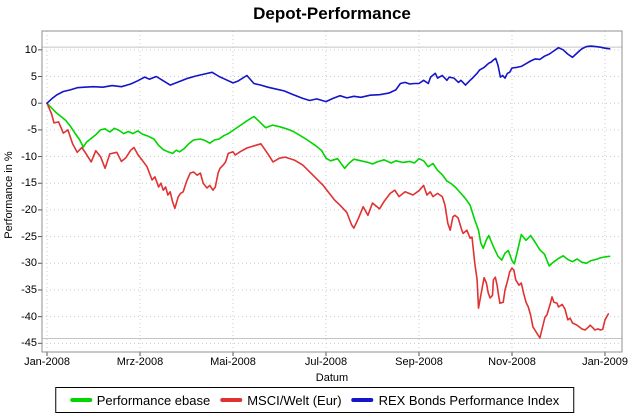 This screenshot has height=417, width=629. What do you see at coordinates (29, 183) in the screenshot?
I see `y-tick-label: -15` at bounding box center [29, 183].